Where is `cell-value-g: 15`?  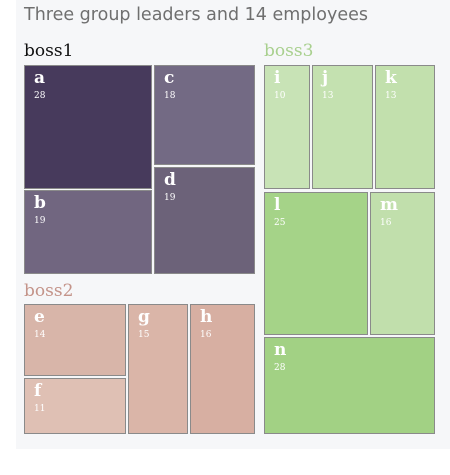
cell-value-g: 15 is located at coordinates (144, 335).